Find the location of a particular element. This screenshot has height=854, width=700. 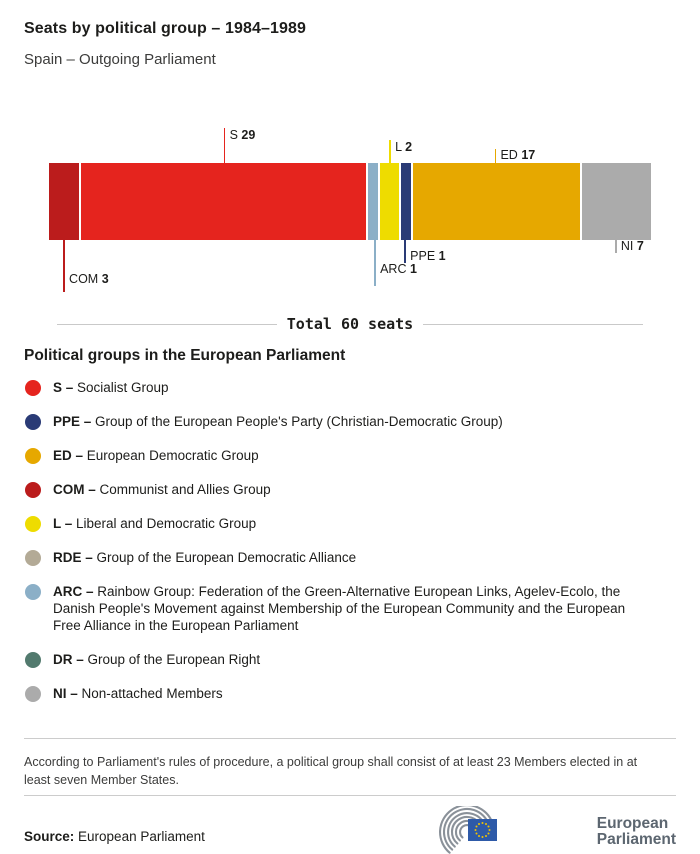

callout-group-abbr: L is located at coordinates (398, 147).